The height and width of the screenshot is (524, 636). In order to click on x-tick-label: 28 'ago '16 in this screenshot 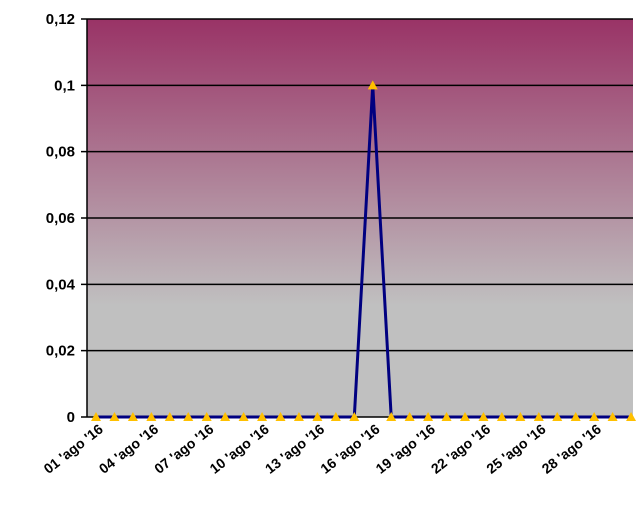, I will do `click(572, 449)`.